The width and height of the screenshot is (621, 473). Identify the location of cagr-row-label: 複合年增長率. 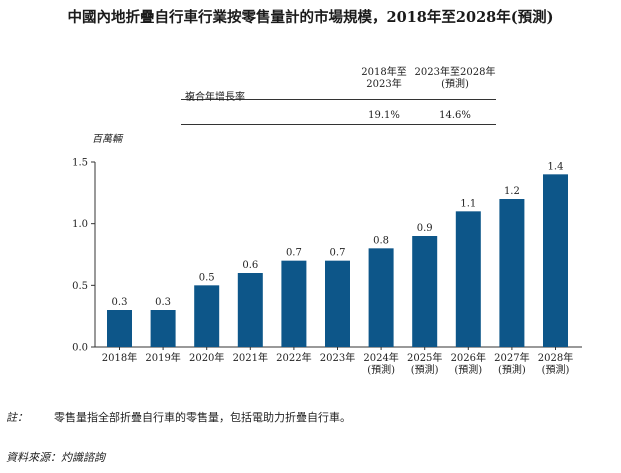
(215, 97).